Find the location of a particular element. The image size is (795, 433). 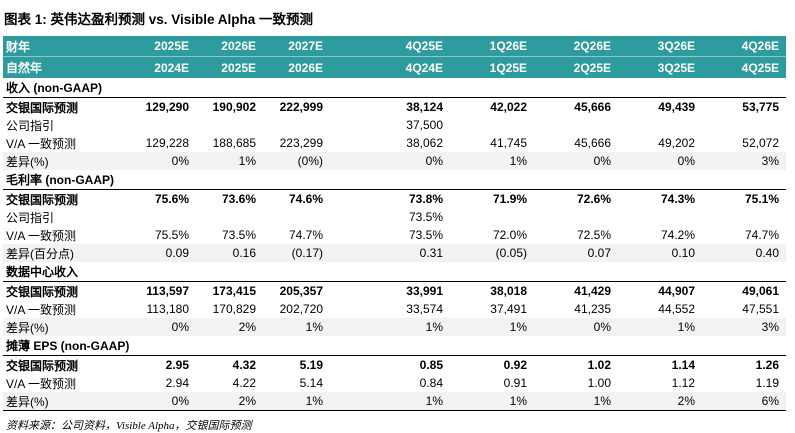

value-cell: 1Q25E is located at coordinates (508, 67).